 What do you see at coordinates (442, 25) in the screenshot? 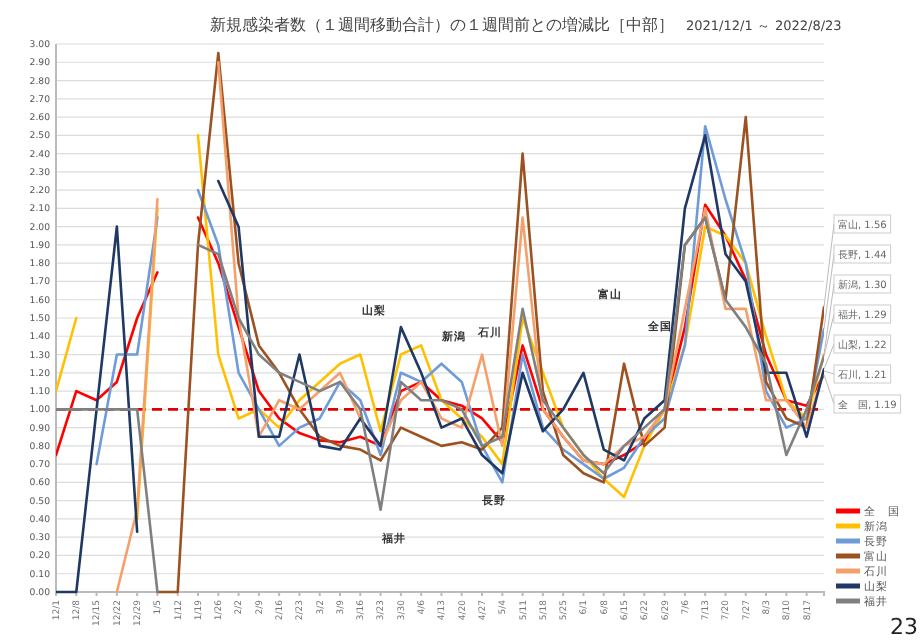
I see `chart-title: 新規感染者数（１週間移動合計）の１週間前との増減比［中部］` at bounding box center [442, 25].